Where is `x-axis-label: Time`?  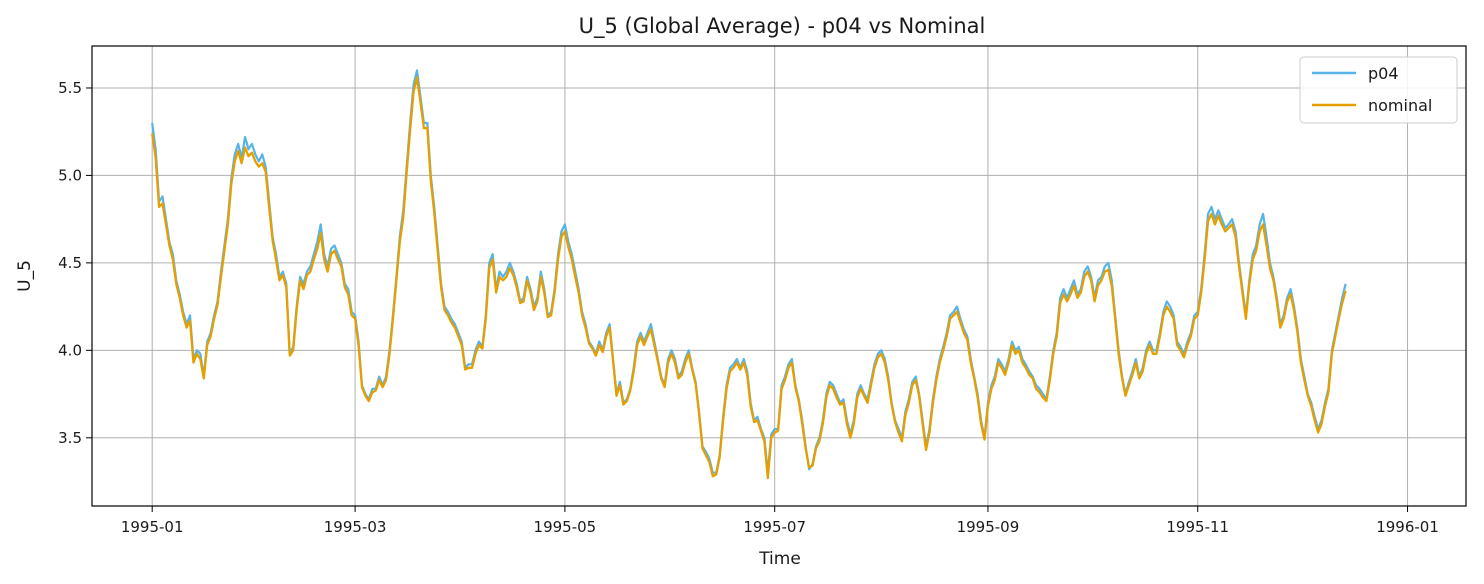
x-axis-label: Time is located at coordinates (779, 559).